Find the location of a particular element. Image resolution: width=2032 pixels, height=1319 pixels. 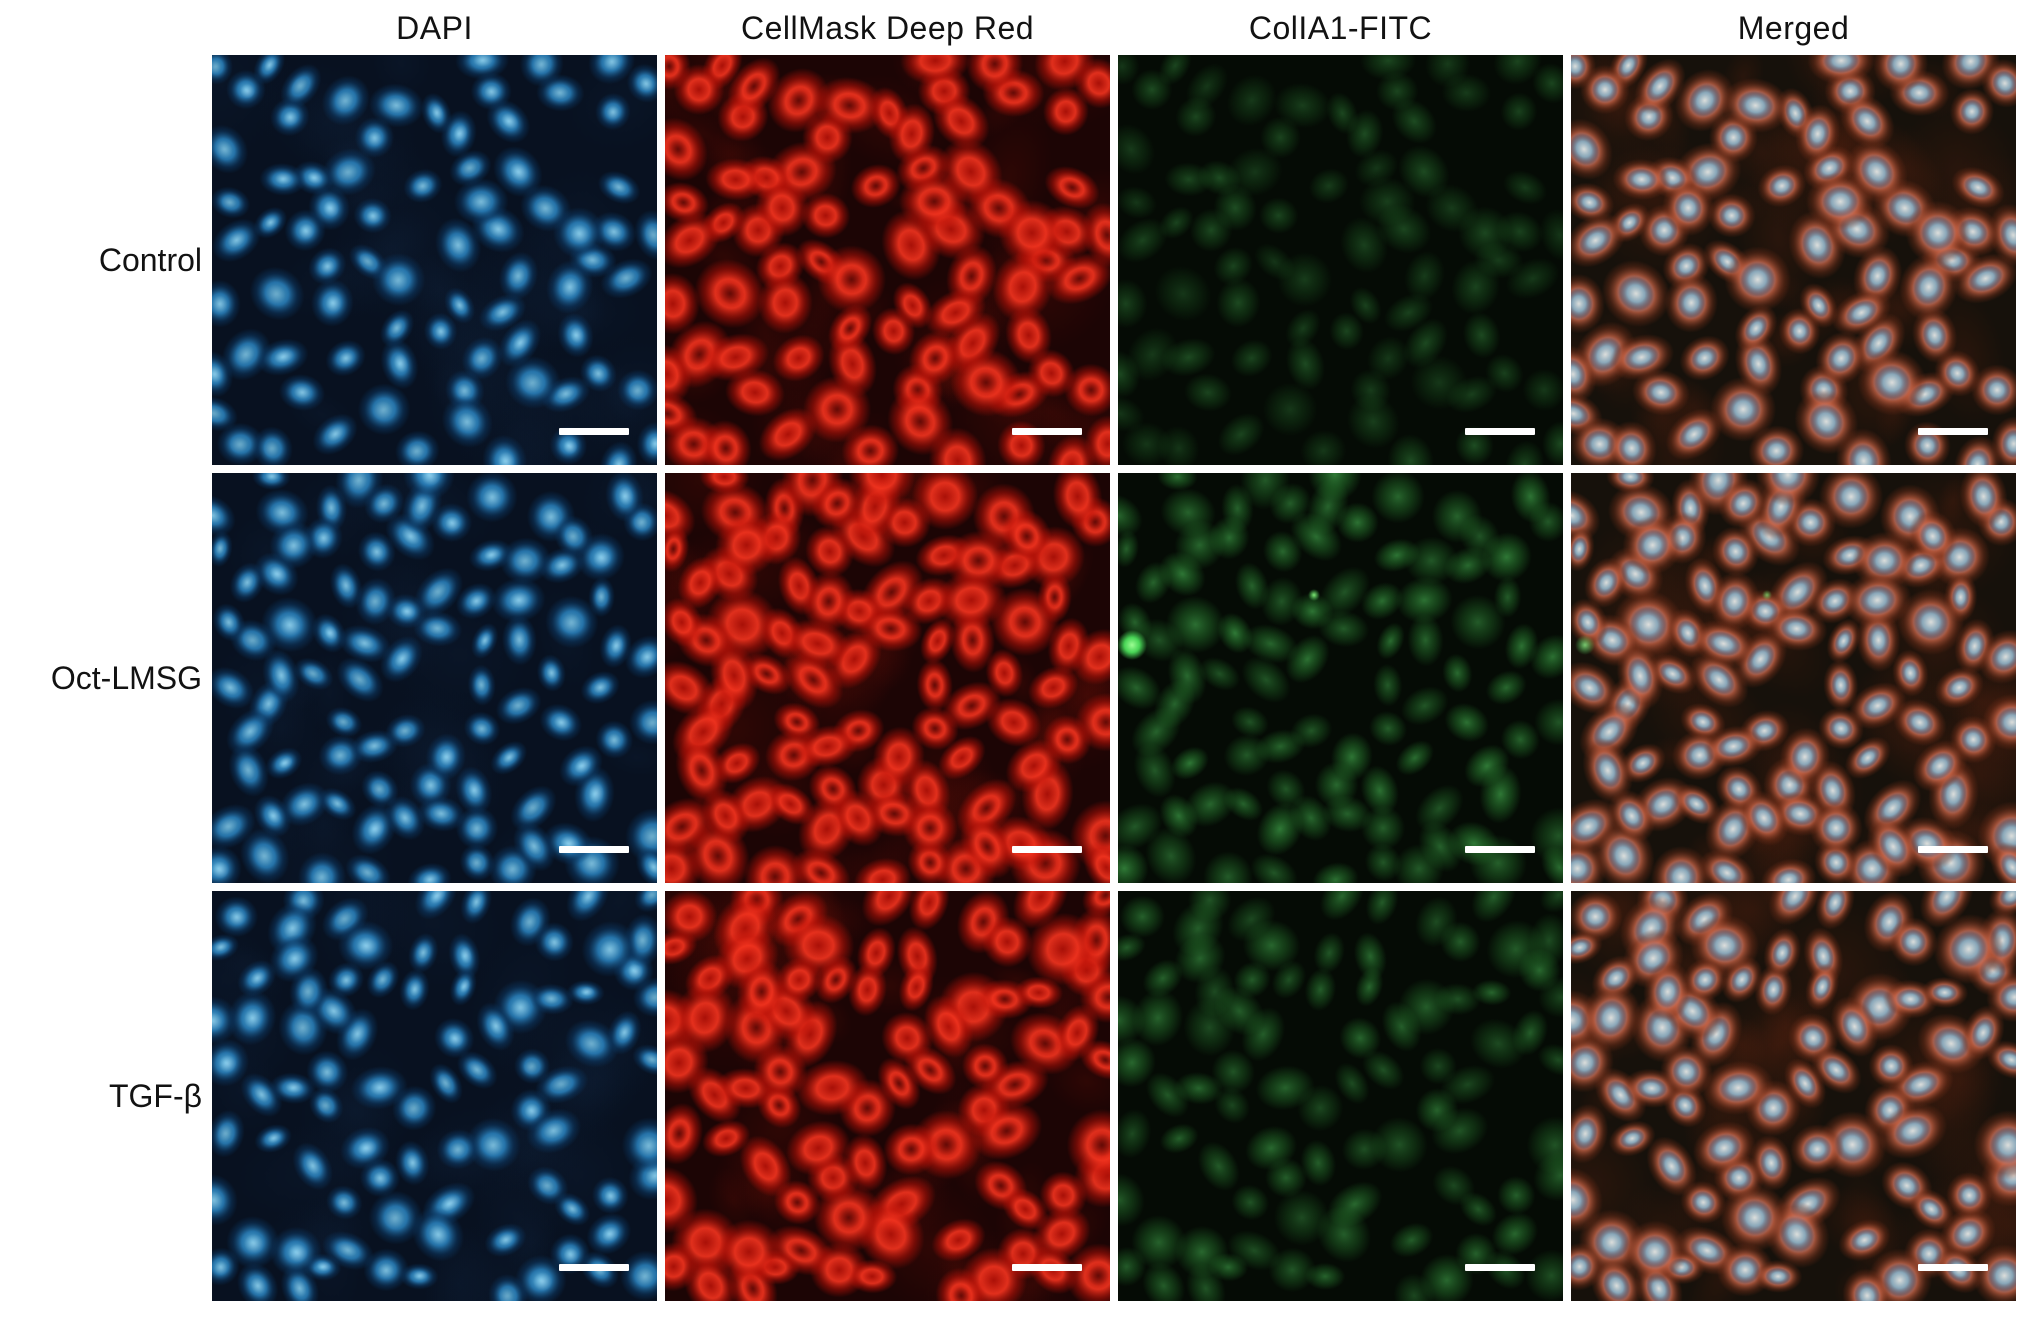

micrograph-panel-r1-merged is located at coordinates (1793, 678).